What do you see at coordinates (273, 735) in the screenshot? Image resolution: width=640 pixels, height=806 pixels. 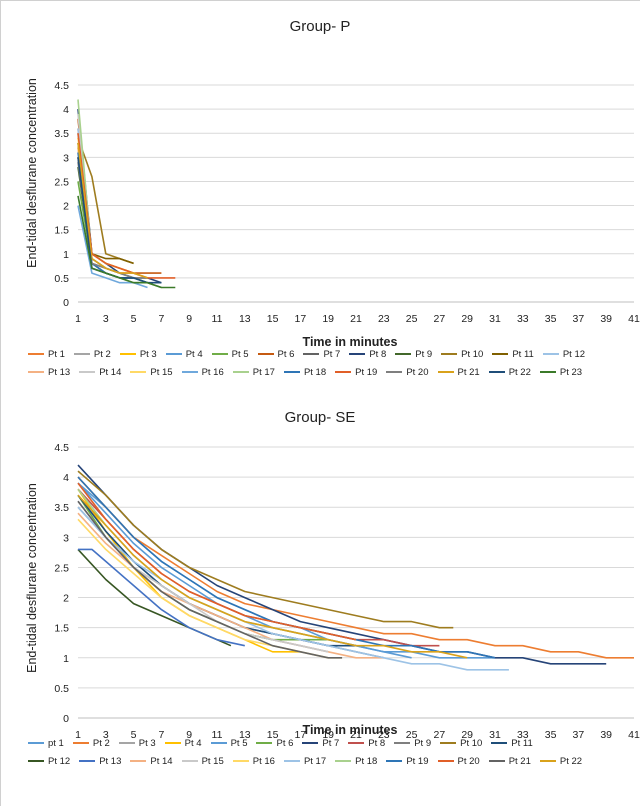 I see `x-tick-label: 15` at bounding box center [273, 735].